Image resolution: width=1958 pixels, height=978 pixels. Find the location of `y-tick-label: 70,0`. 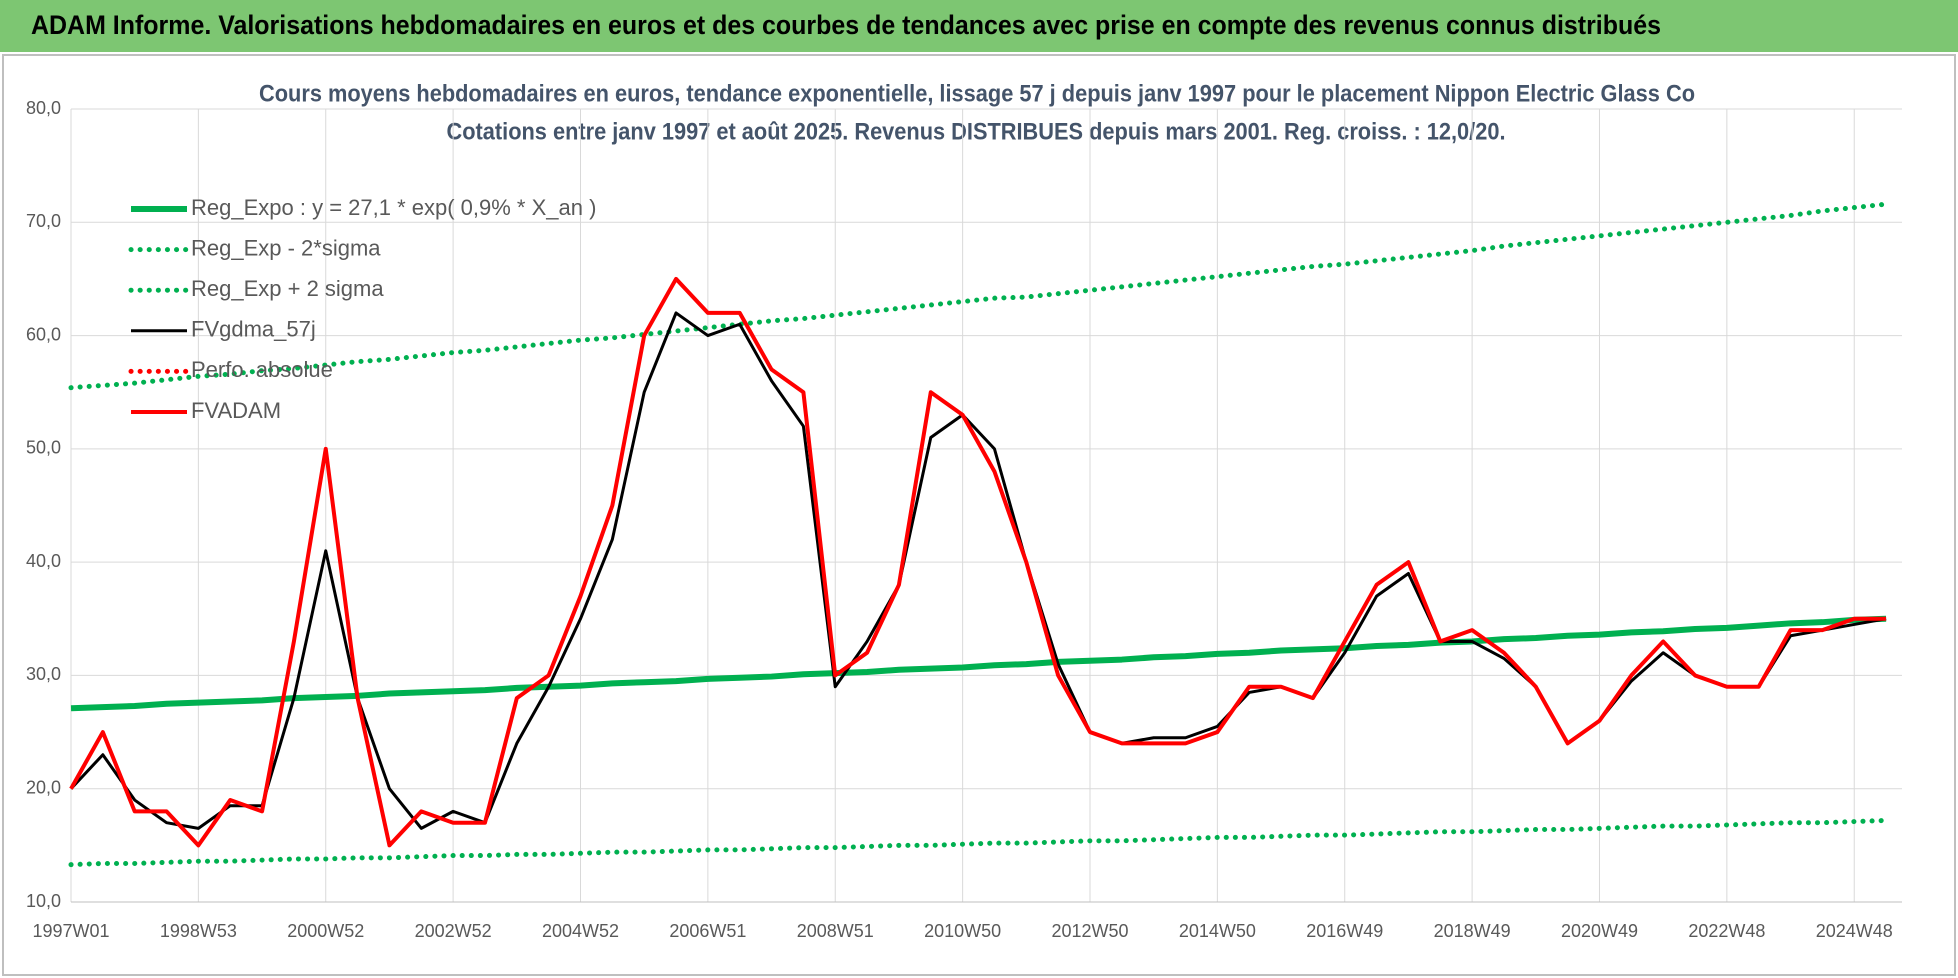

y-tick-label: 70,0 is located at coordinates (43, 221).